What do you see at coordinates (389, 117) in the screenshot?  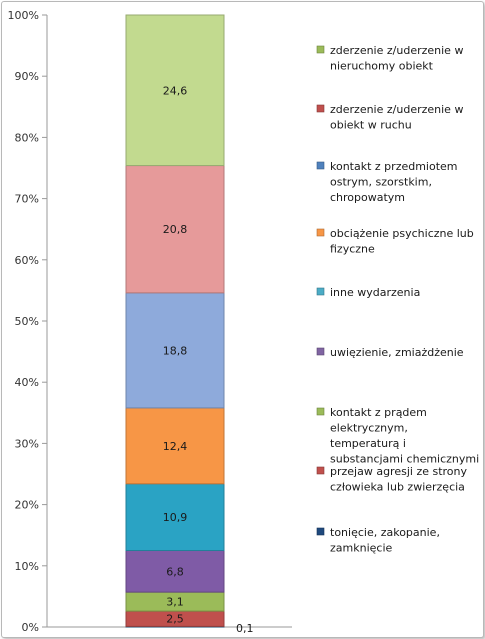 I see `legend-item: zderzenie z/uderzenie w obiekt w ruchu` at bounding box center [389, 117].